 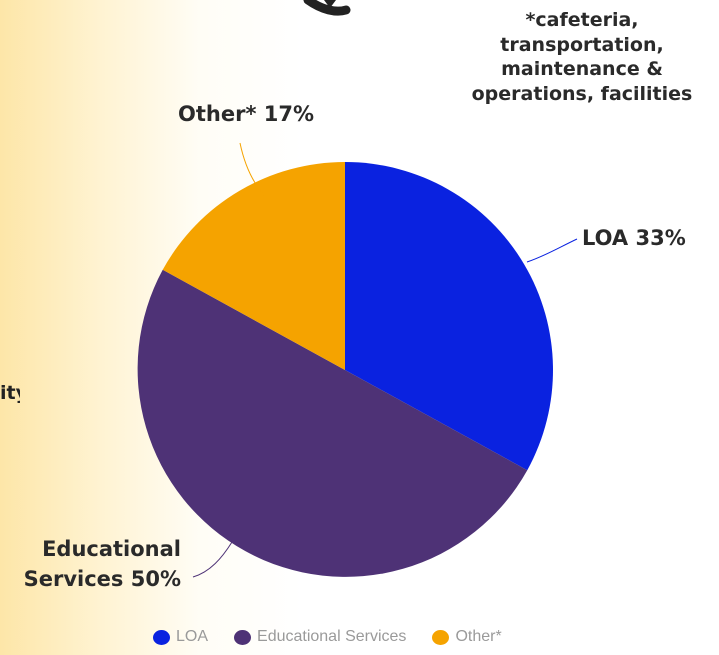 I want to click on legend-swatch-other, so click(x=441, y=637).